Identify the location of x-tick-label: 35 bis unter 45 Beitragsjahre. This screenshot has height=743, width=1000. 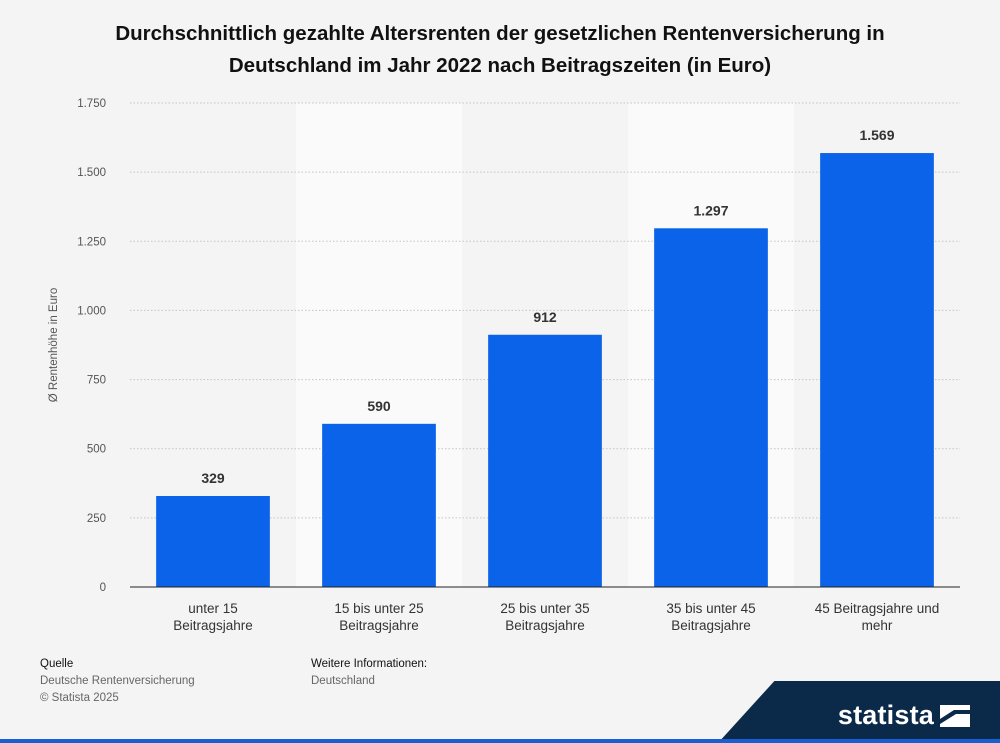
(710, 617).